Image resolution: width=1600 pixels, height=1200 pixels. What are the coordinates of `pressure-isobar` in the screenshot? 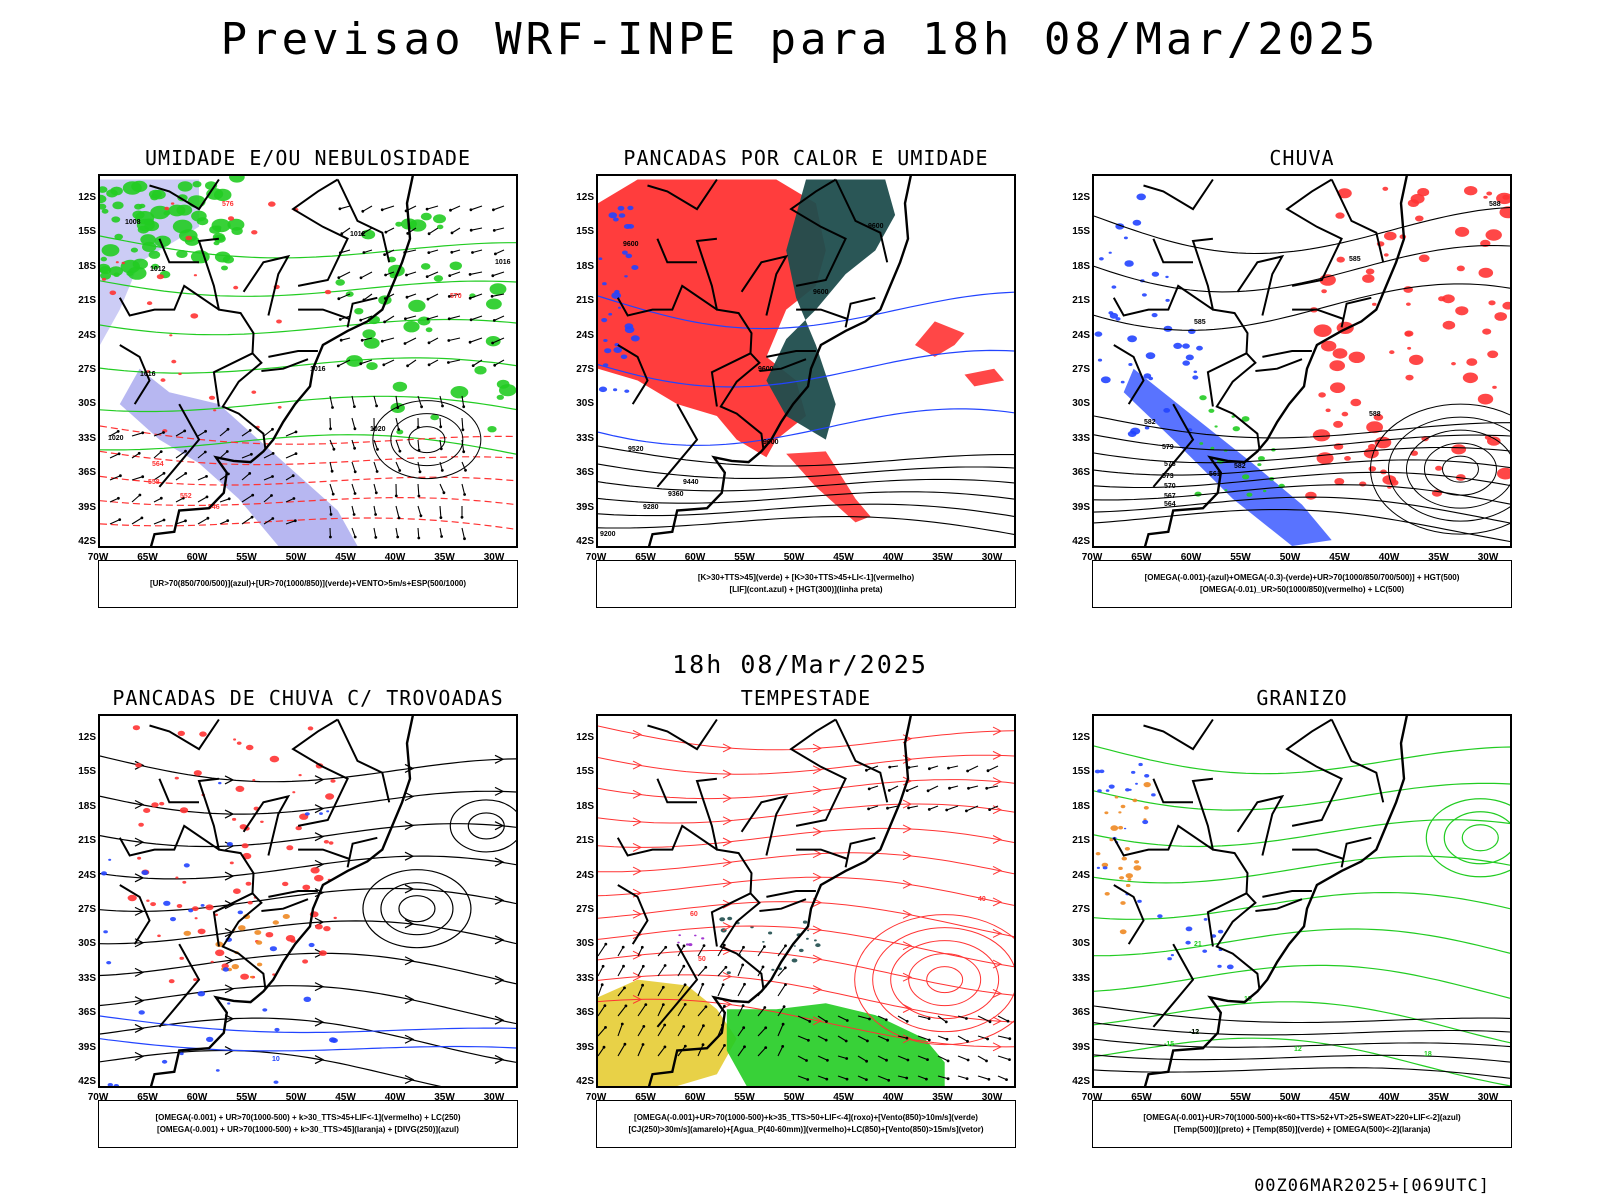 It's located at (427, 440).